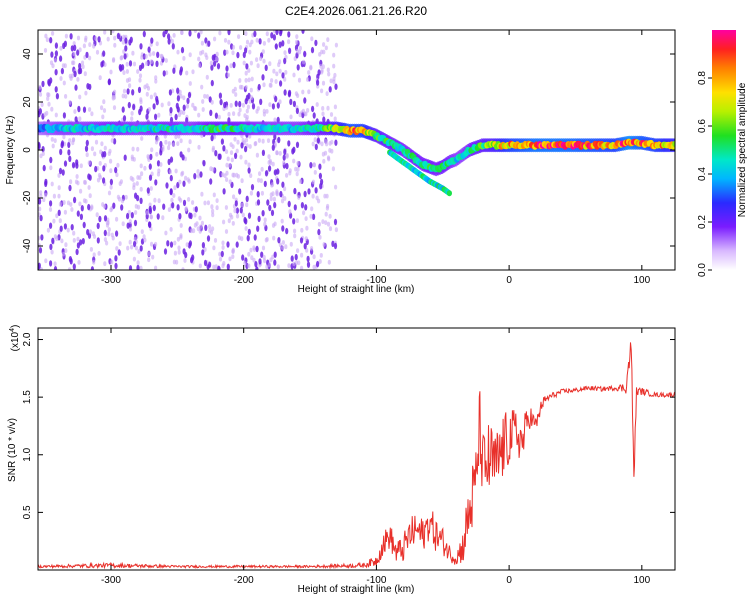 This screenshot has width=750, height=600. I want to click on colorbar-tick-label: 0.0, so click(702, 270).